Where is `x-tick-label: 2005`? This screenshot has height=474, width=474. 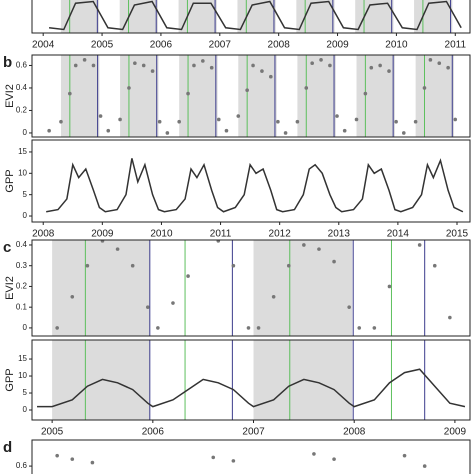
x-tick-label: 2005 is located at coordinates (102, 45).